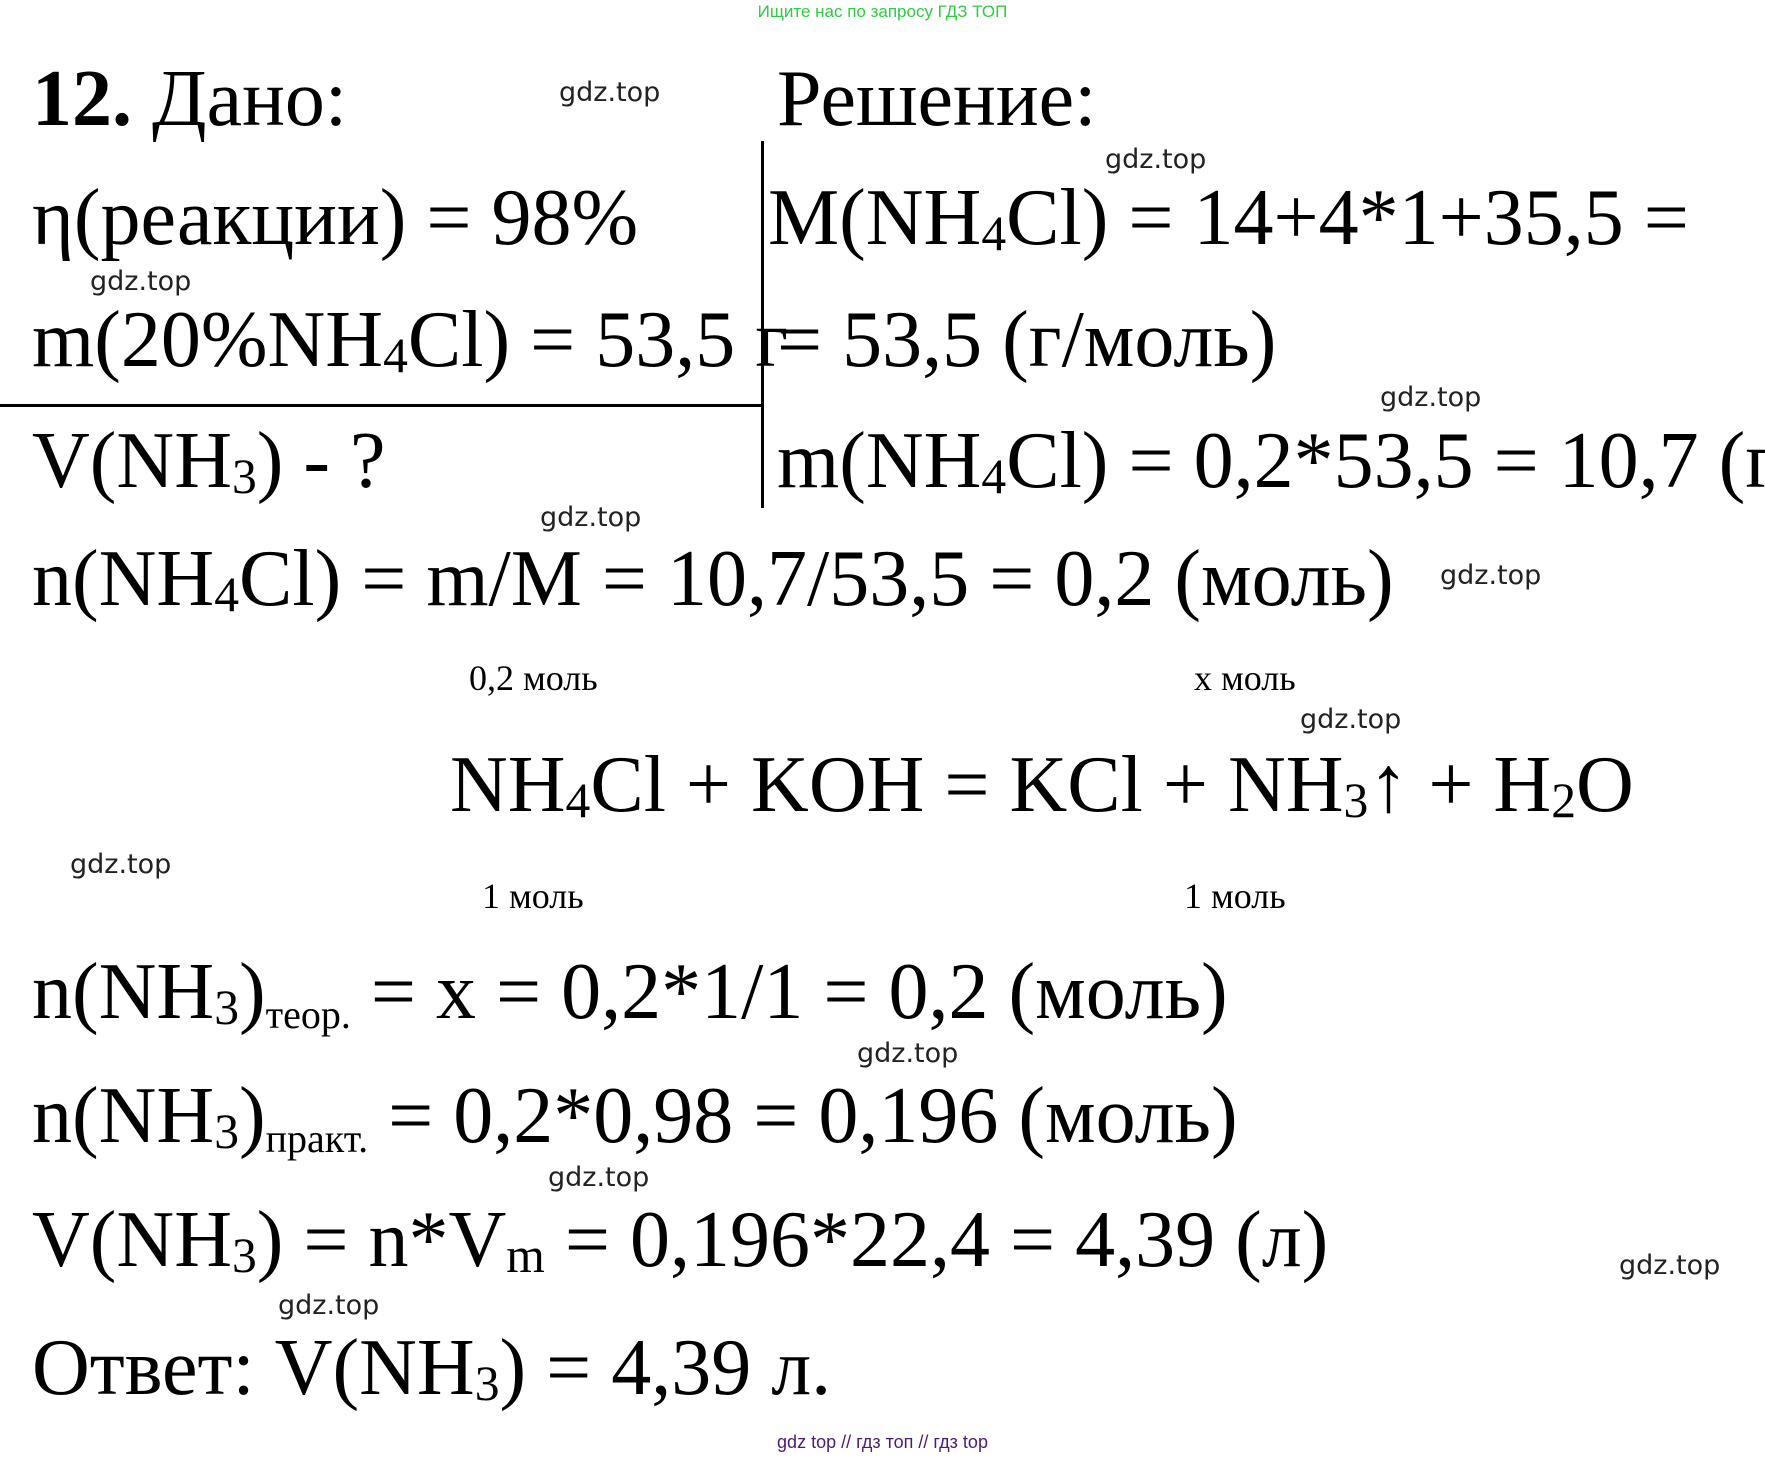 This screenshot has height=1460, width=1765. I want to click on subscript: практ., so click(317, 1138).